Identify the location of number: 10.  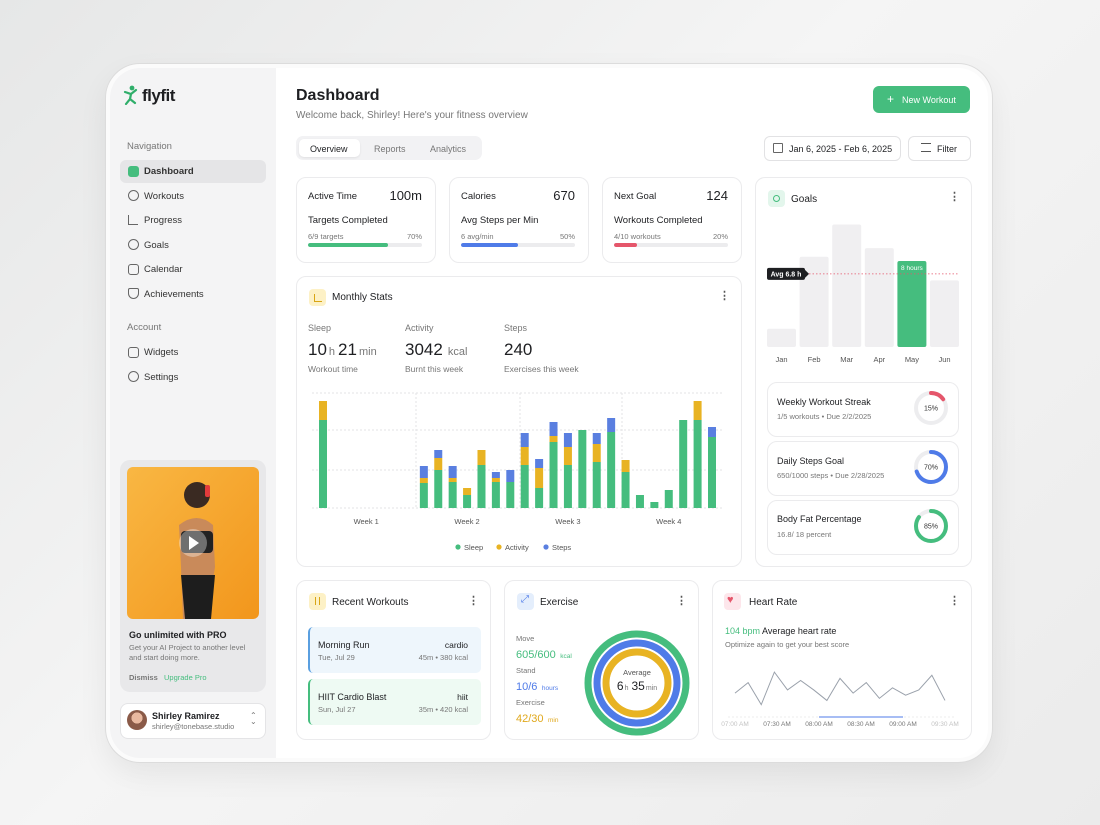
(317, 349).